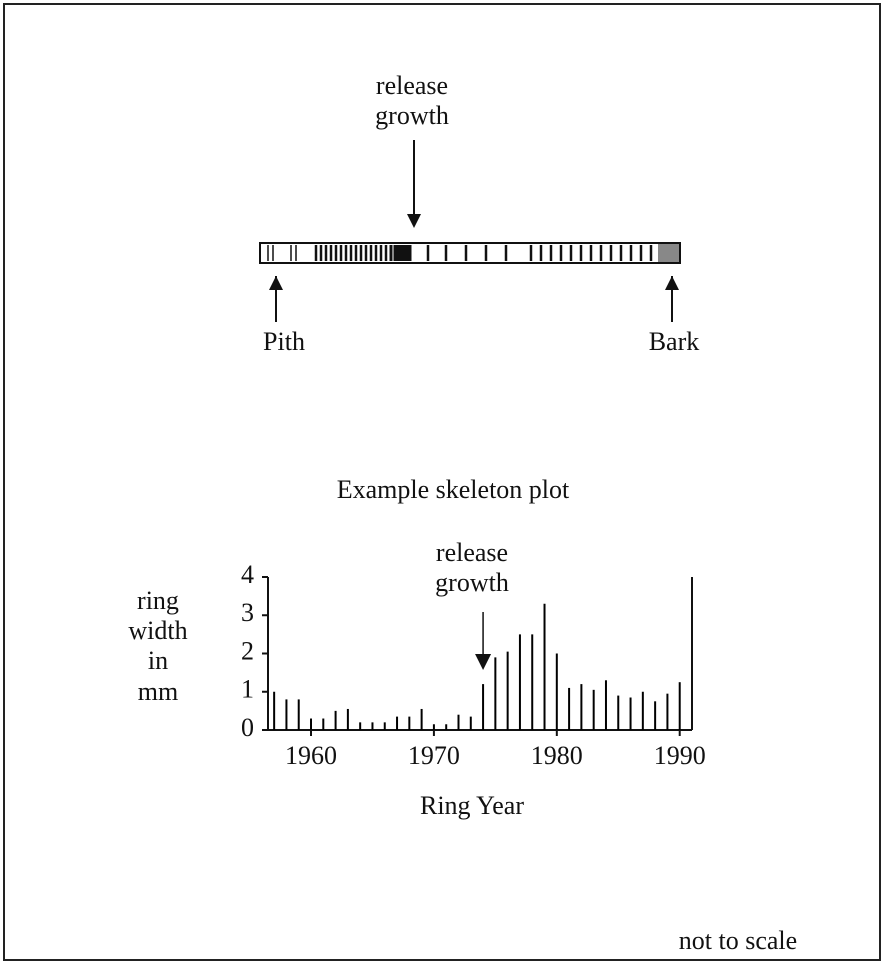  Describe the element at coordinates (284, 341) in the screenshot. I see `pith-label: Pith` at that location.